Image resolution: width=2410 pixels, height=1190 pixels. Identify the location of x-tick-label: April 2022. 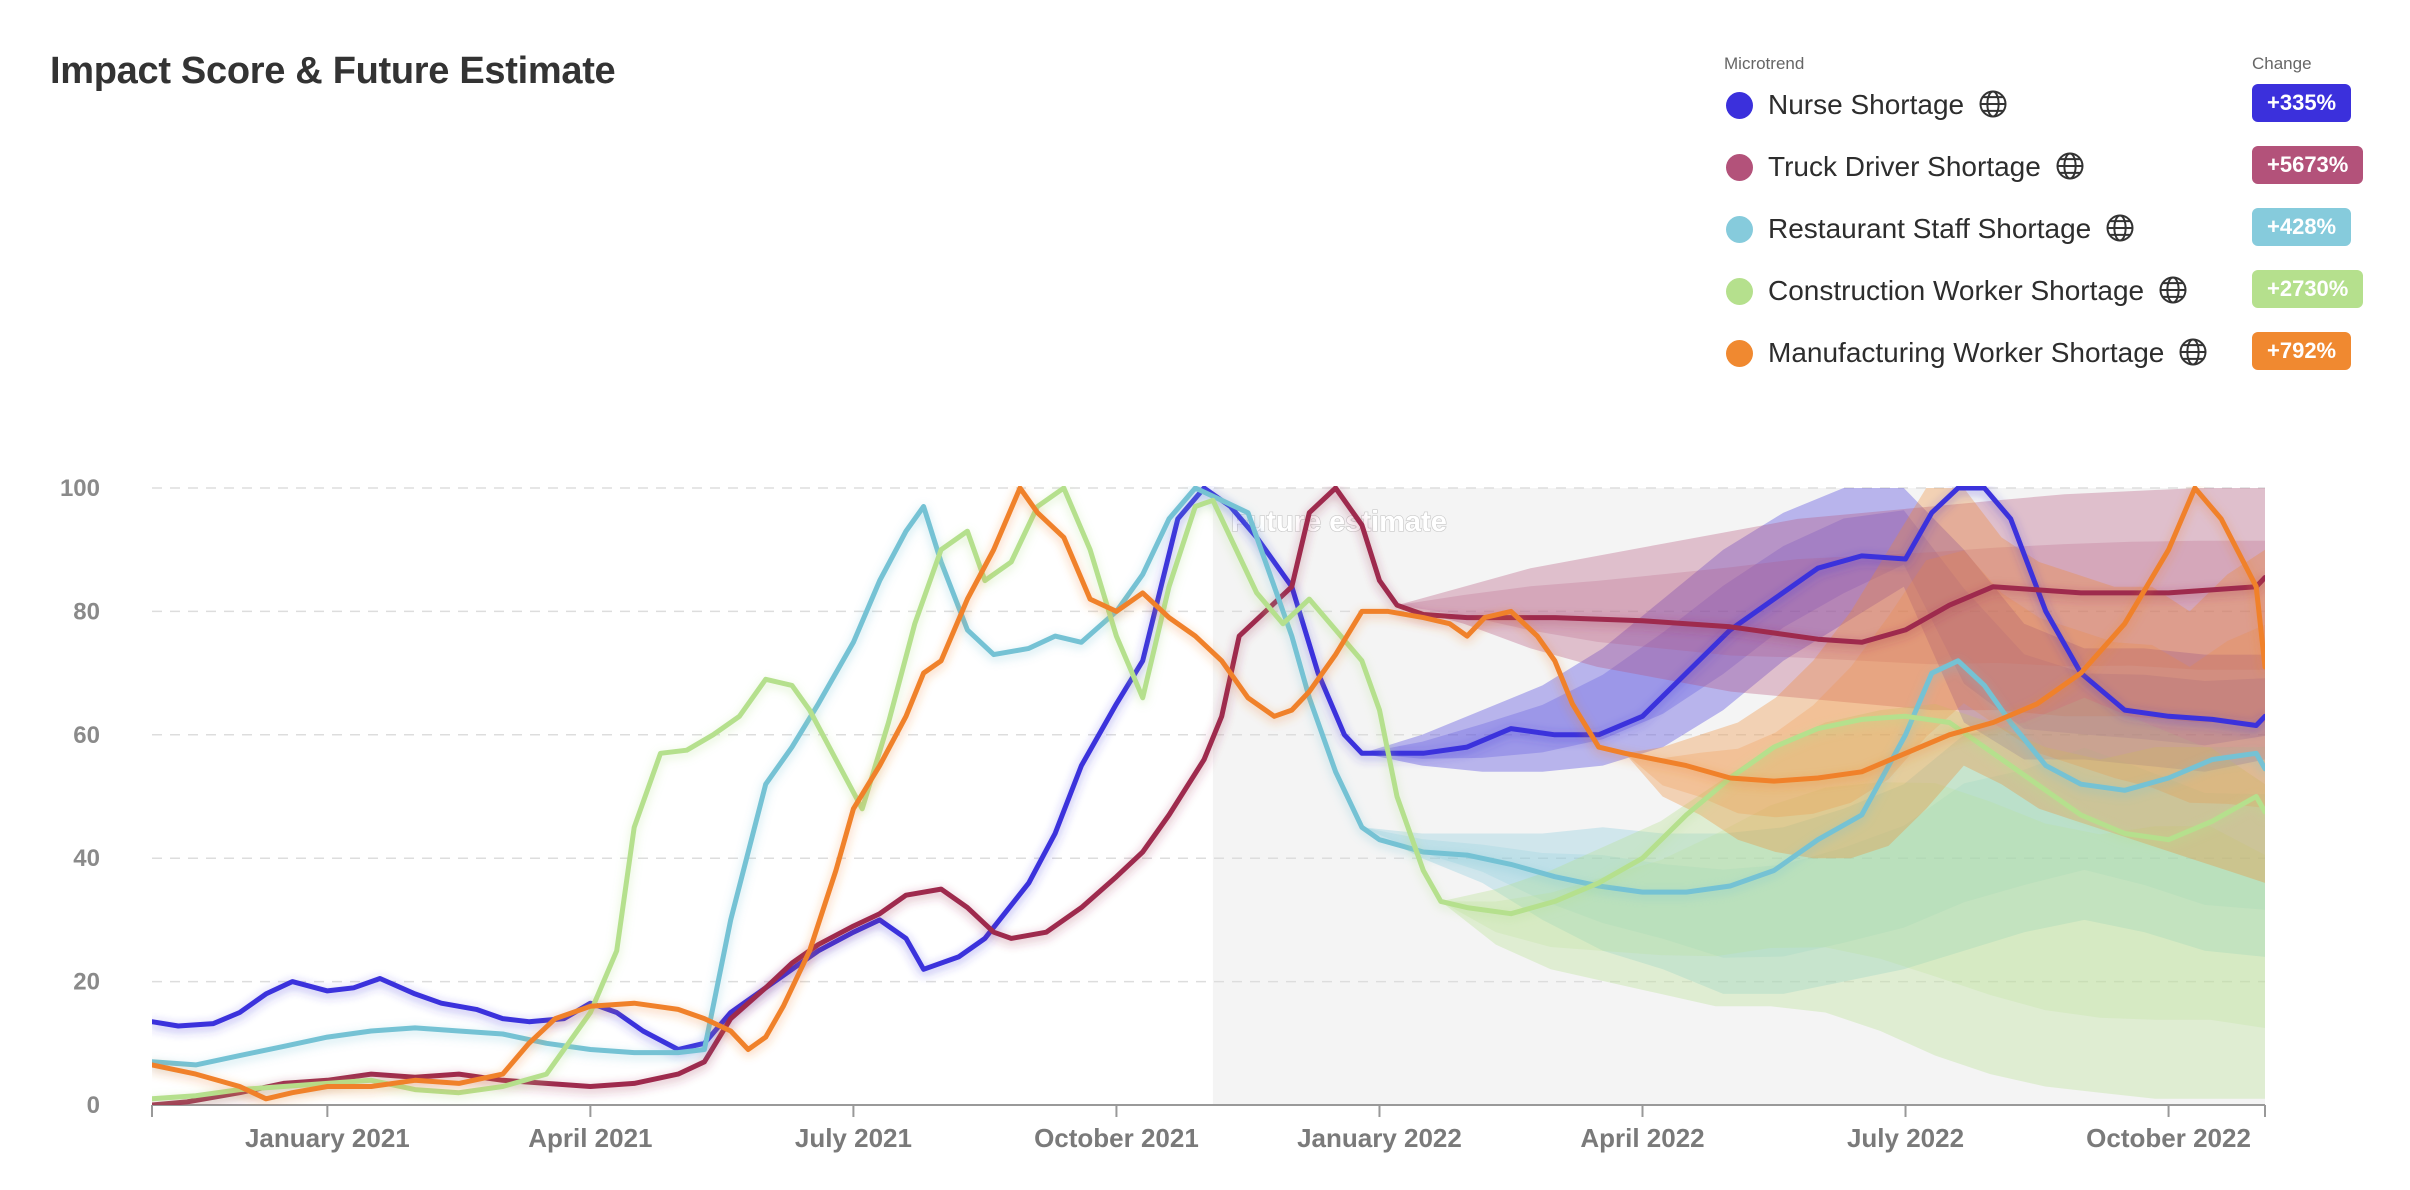
(1642, 1138).